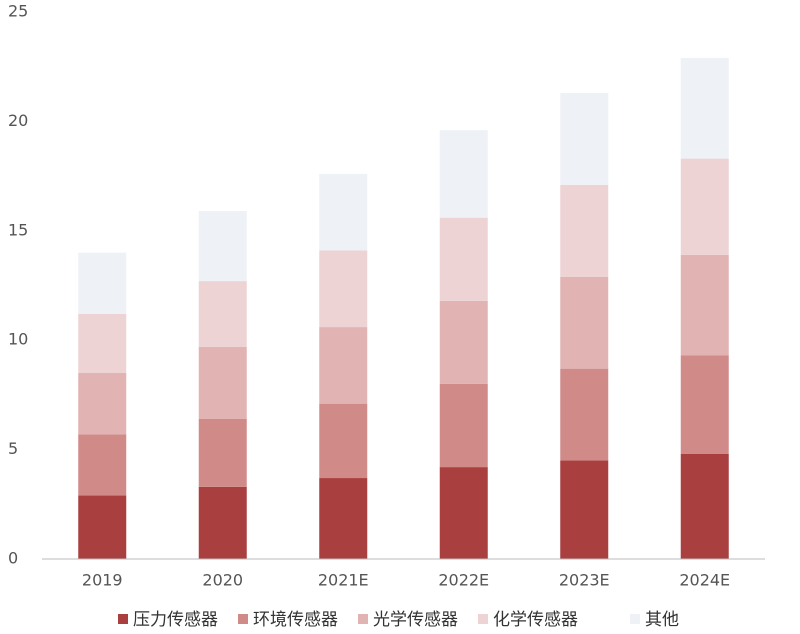 Image resolution: width=800 pixels, height=634 pixels. What do you see at coordinates (463, 580) in the screenshot?
I see `x-tick-label: 2022E` at bounding box center [463, 580].